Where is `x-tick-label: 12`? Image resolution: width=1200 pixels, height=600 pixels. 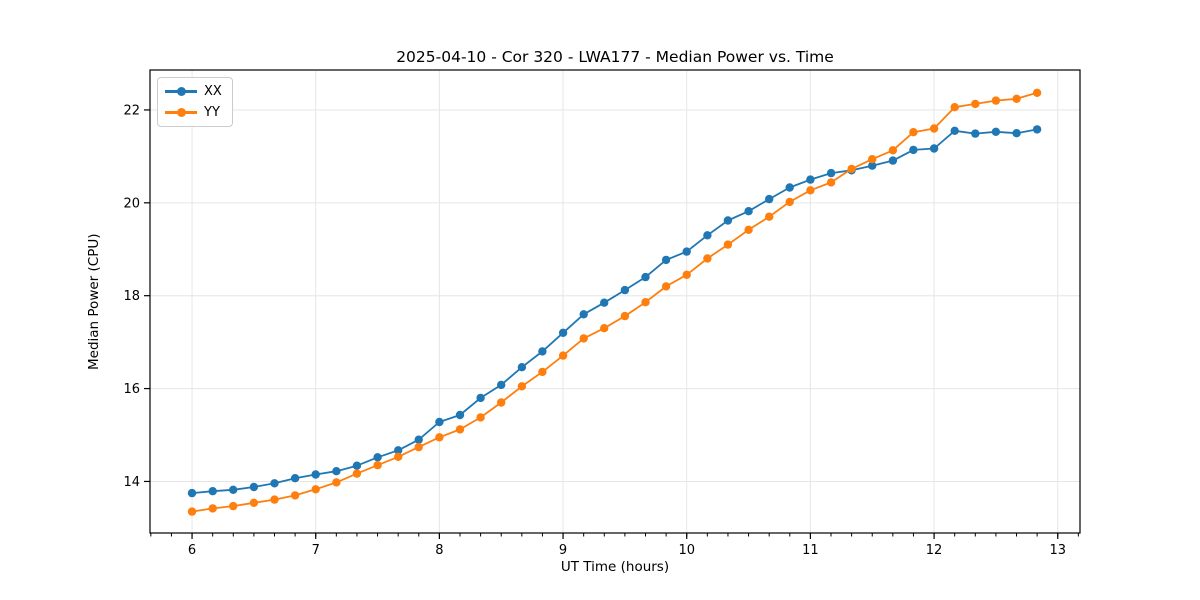 x-tick-label: 12 is located at coordinates (934, 550).